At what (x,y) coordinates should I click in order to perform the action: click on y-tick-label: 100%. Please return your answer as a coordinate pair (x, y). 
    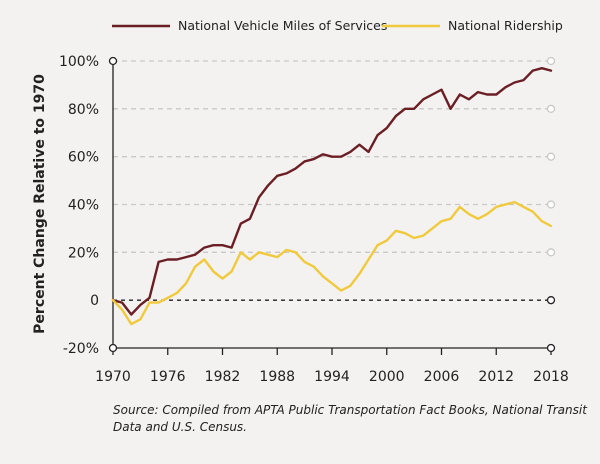
    Looking at the image, I should click on (79, 62).